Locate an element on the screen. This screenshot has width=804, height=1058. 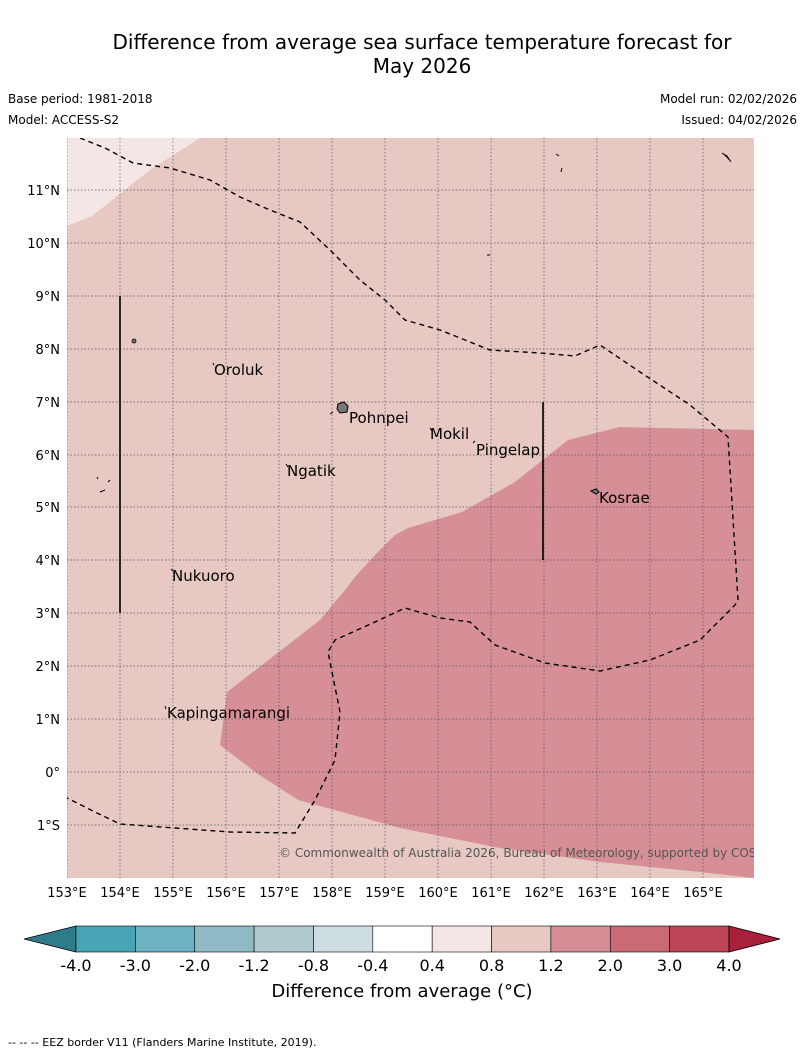
pohnpei-island is located at coordinates (342, 407).